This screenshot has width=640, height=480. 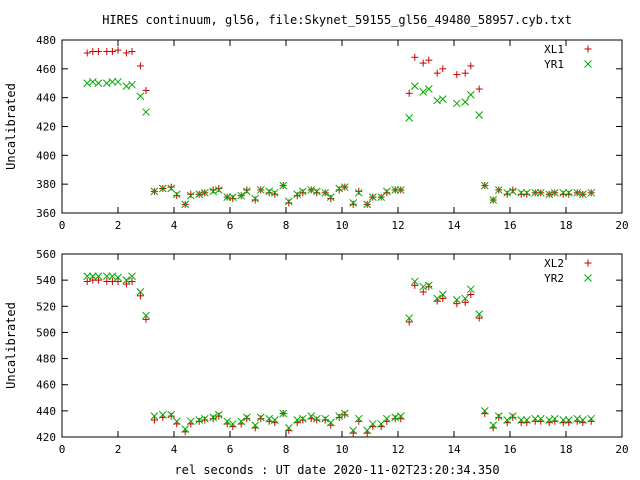 What do you see at coordinates (46, 69) in the screenshot?
I see `y-tick-label: 460` at bounding box center [46, 69].